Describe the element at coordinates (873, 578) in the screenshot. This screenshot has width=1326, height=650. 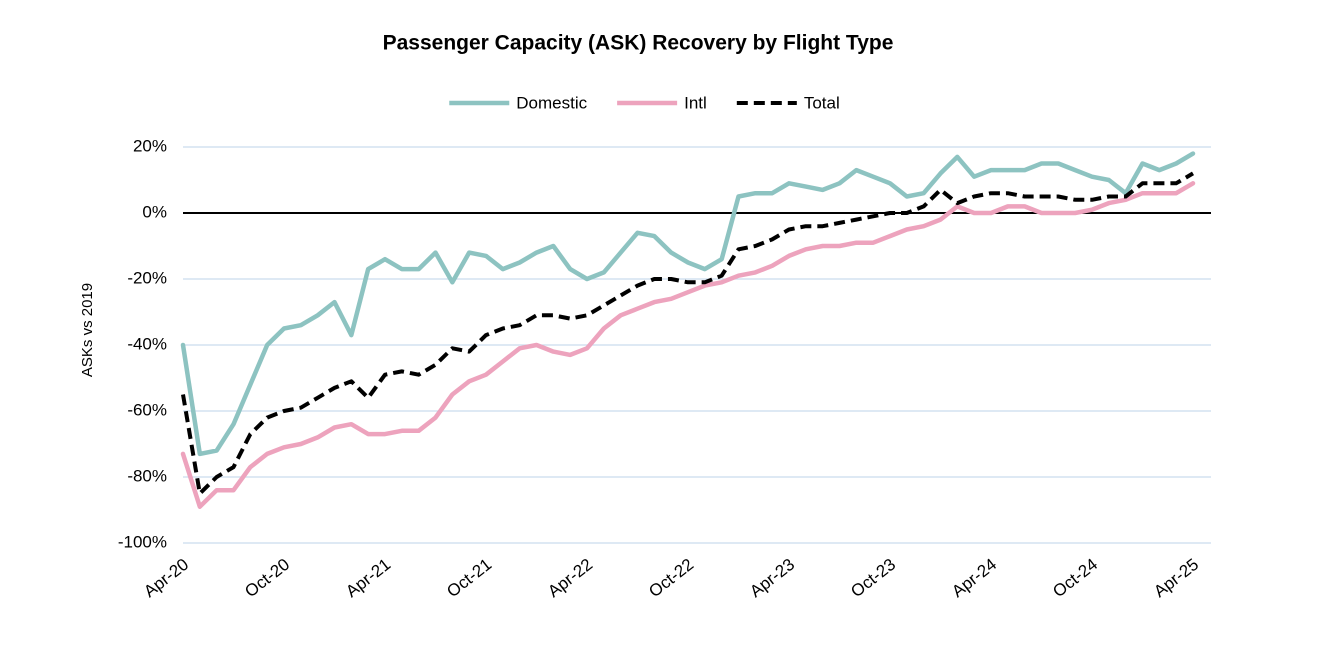
I see `x-tick-label: Oct-23` at that location.